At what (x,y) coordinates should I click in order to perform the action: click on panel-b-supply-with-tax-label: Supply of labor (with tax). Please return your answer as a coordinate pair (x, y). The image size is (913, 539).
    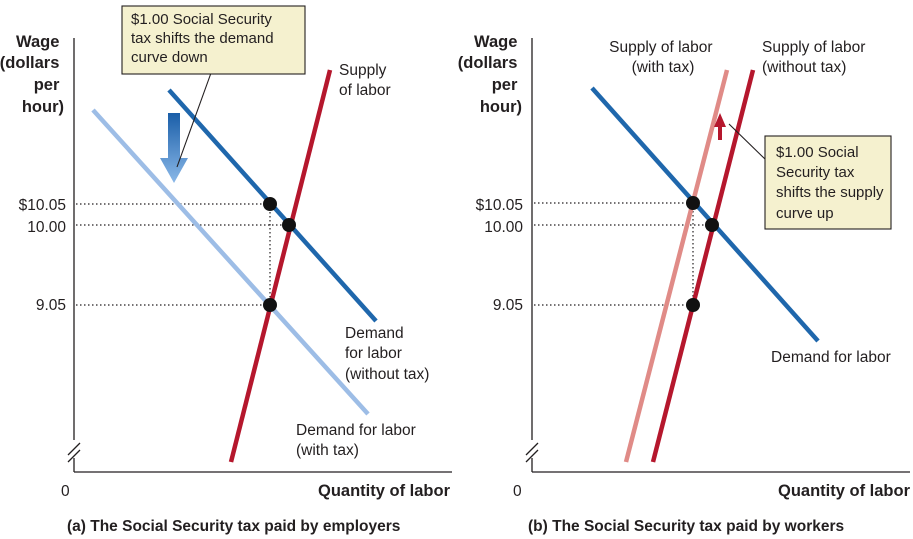
    Looking at the image, I should click on (663, 57).